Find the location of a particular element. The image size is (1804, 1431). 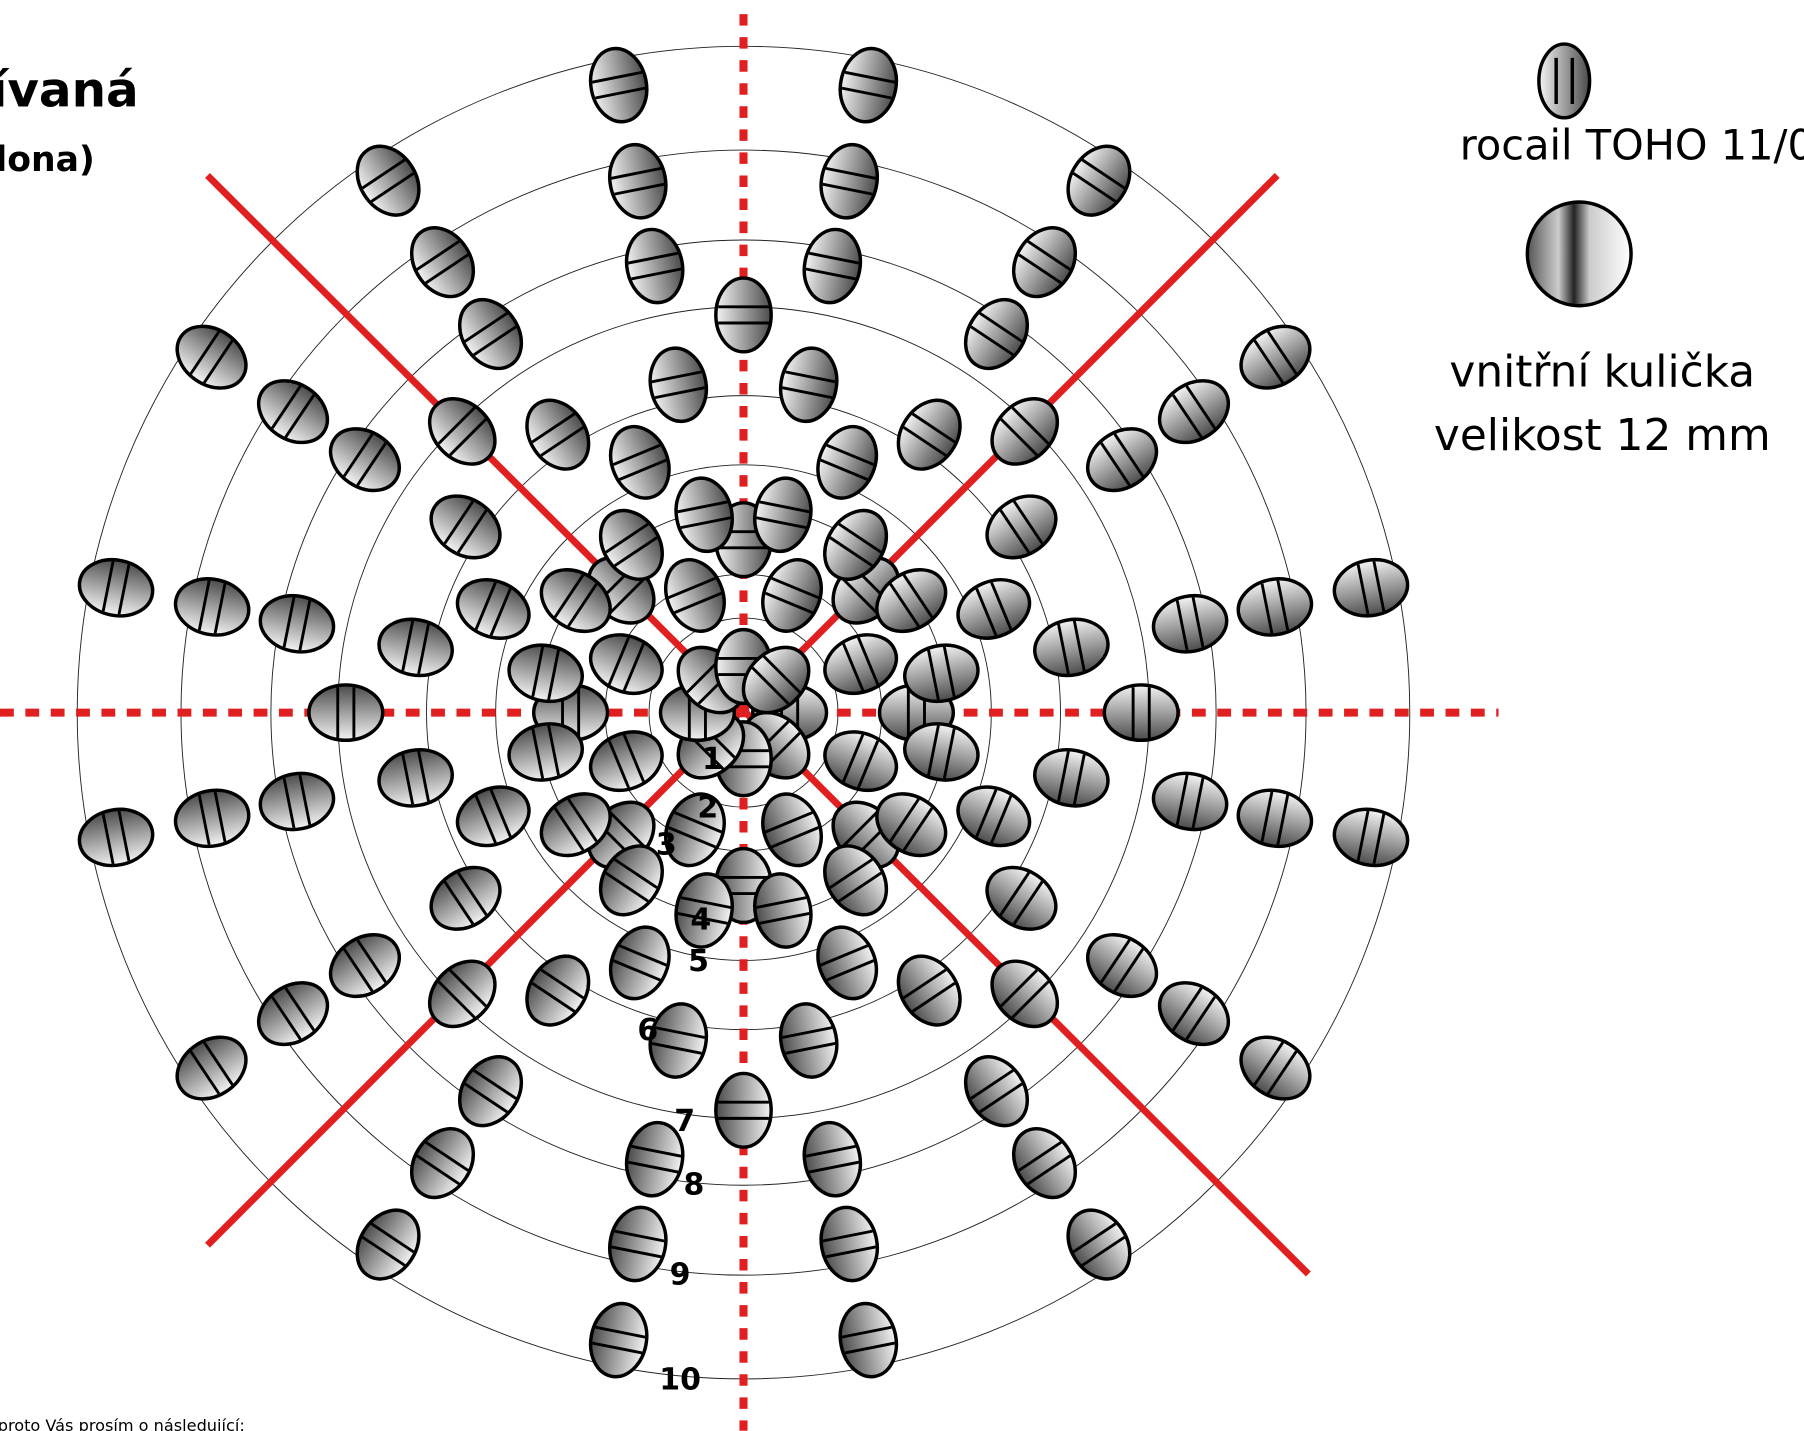

ring-label: 5 is located at coordinates (698, 961).